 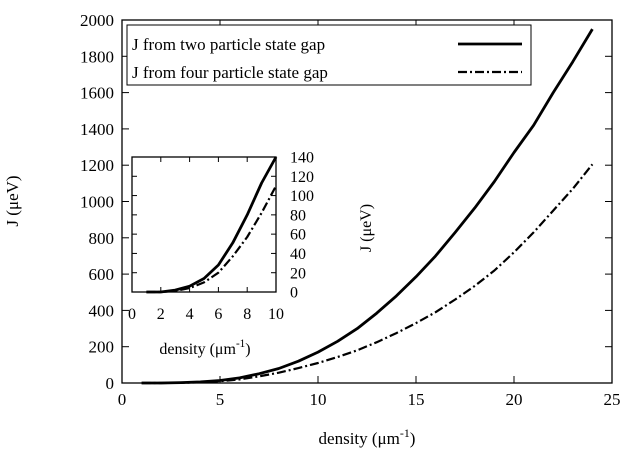 I want to click on inset-plot-frame, so click(x=204, y=224).